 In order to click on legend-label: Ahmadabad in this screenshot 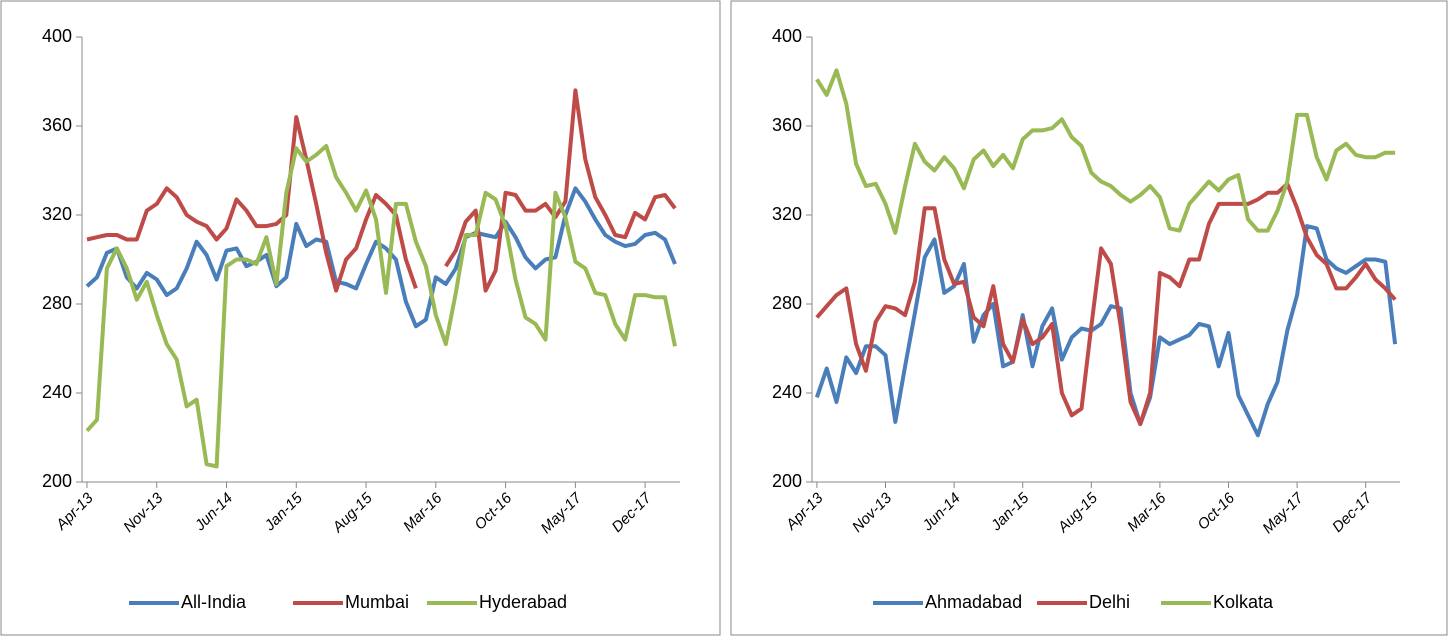, I will do `click(973, 602)`.